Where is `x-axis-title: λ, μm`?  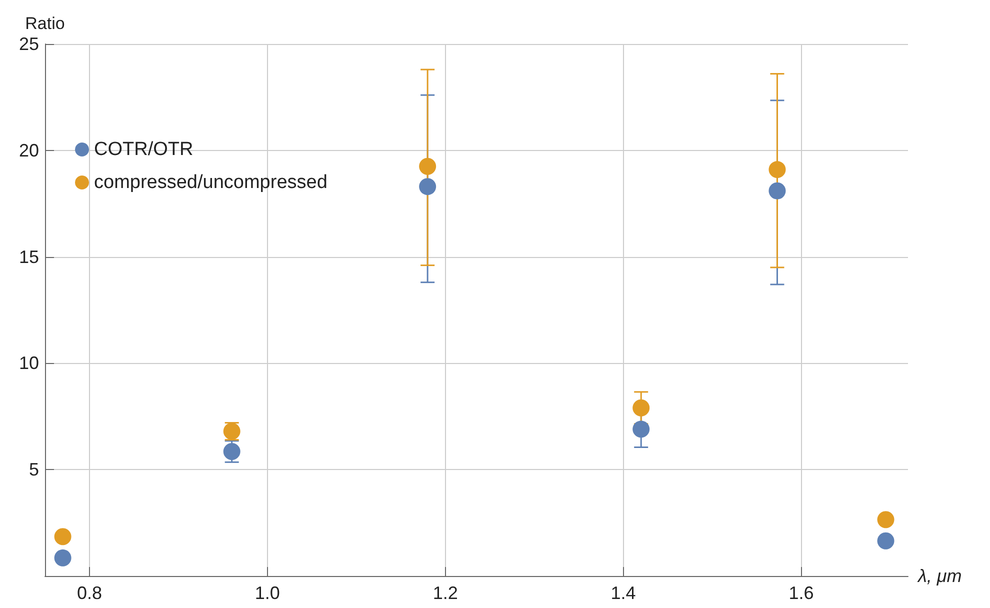 x-axis-title: λ, μm is located at coordinates (939, 576).